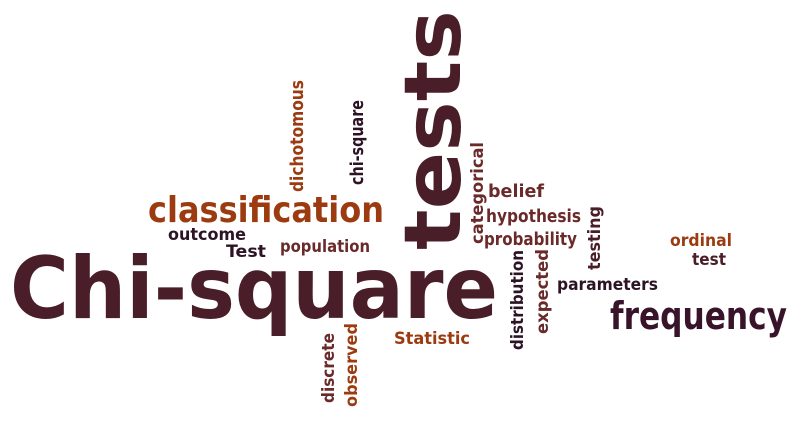 Image resolution: width=800 pixels, height=422 pixels. Describe the element at coordinates (246, 252) in the screenshot. I see `word-test-capital: Test` at that location.